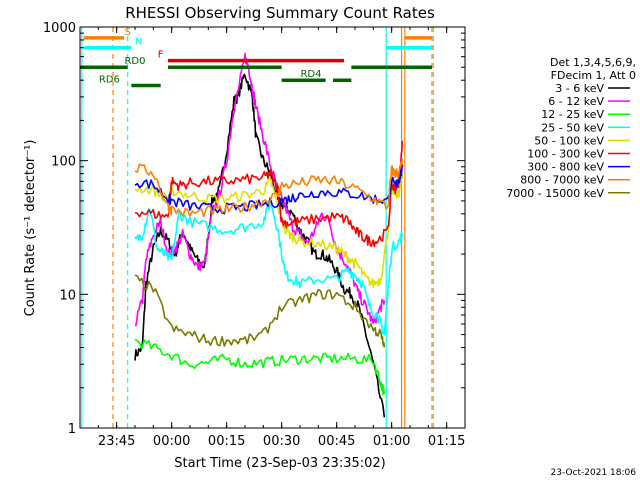 Image resolution: width=640 pixels, height=480 pixels. Describe the element at coordinates (576, 101) in the screenshot. I see `legend-label-1: 6 - 12 keV` at that location.